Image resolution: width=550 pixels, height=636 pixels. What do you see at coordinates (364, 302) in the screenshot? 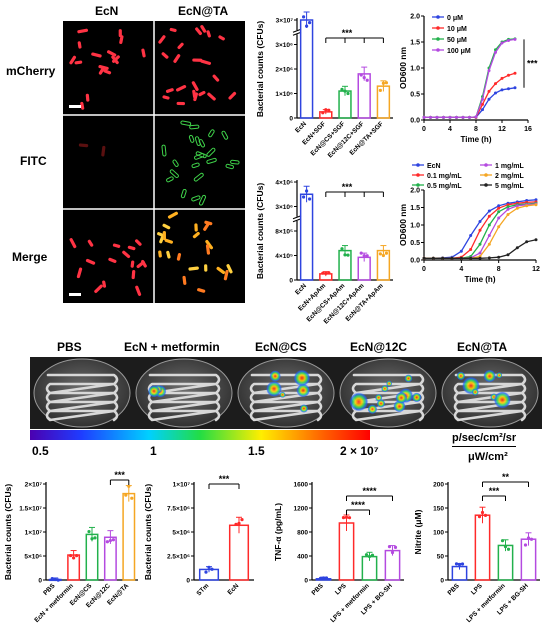
I see `x-tick-label: EcN@TA+ApAm` at bounding box center [364, 302].